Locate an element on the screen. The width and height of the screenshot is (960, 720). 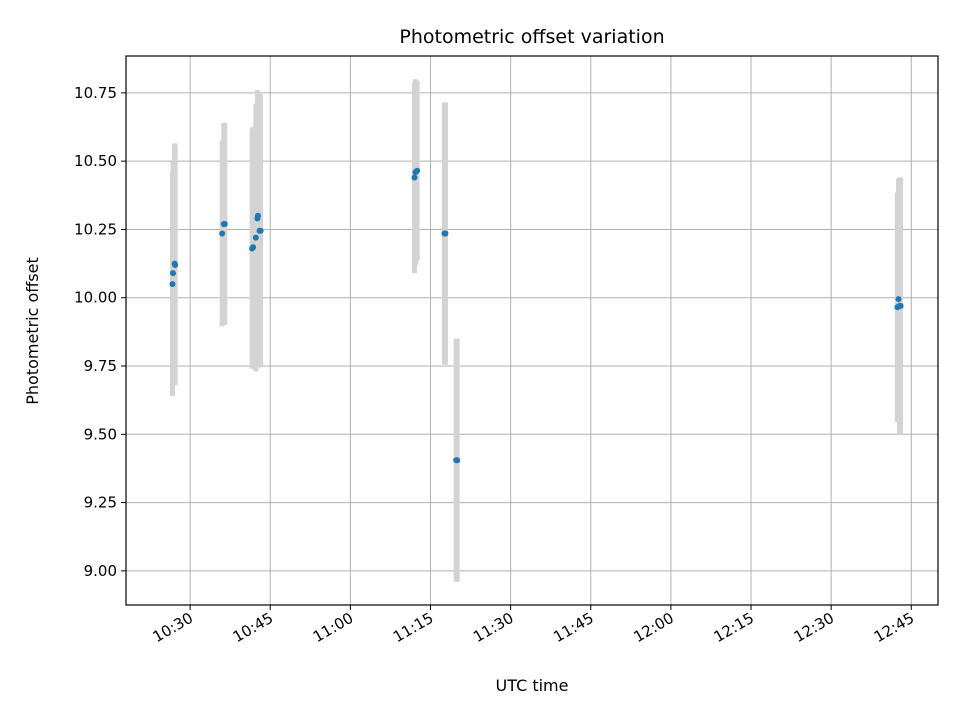
chart-title: Photometric offset variation is located at coordinates (531, 37).